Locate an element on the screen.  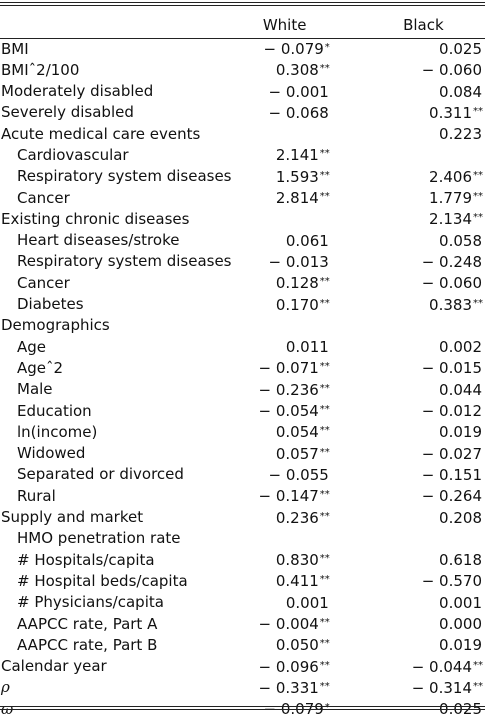
table-row: BMI − 0.079* 0.025 is located at coordinates (242, 48).